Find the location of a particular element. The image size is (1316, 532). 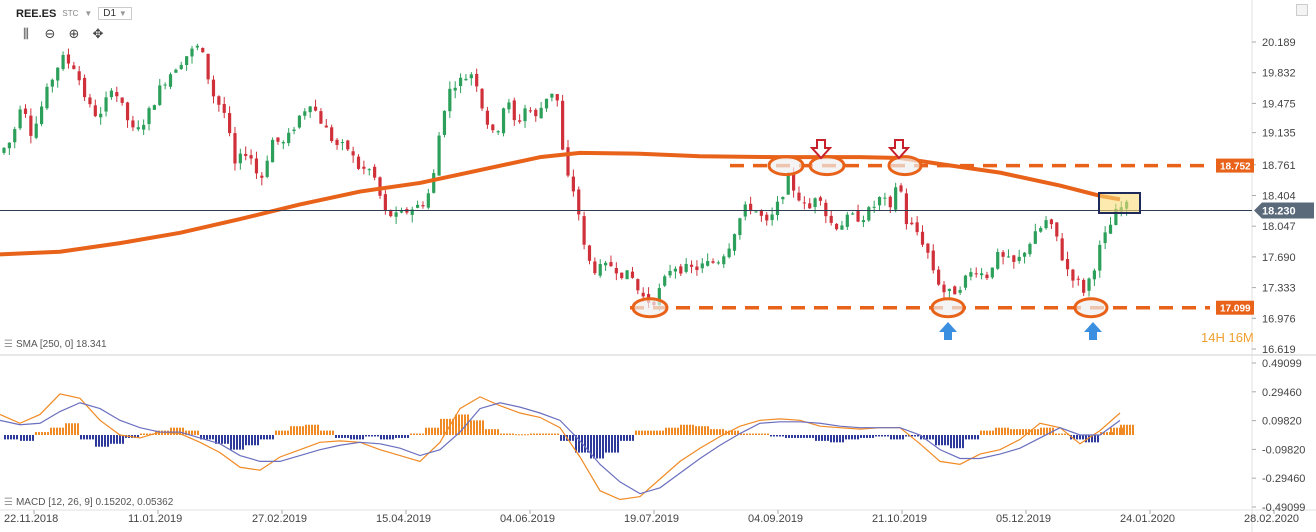

macd-tick-label: -0.49099 is located at coordinates (1283, 508).